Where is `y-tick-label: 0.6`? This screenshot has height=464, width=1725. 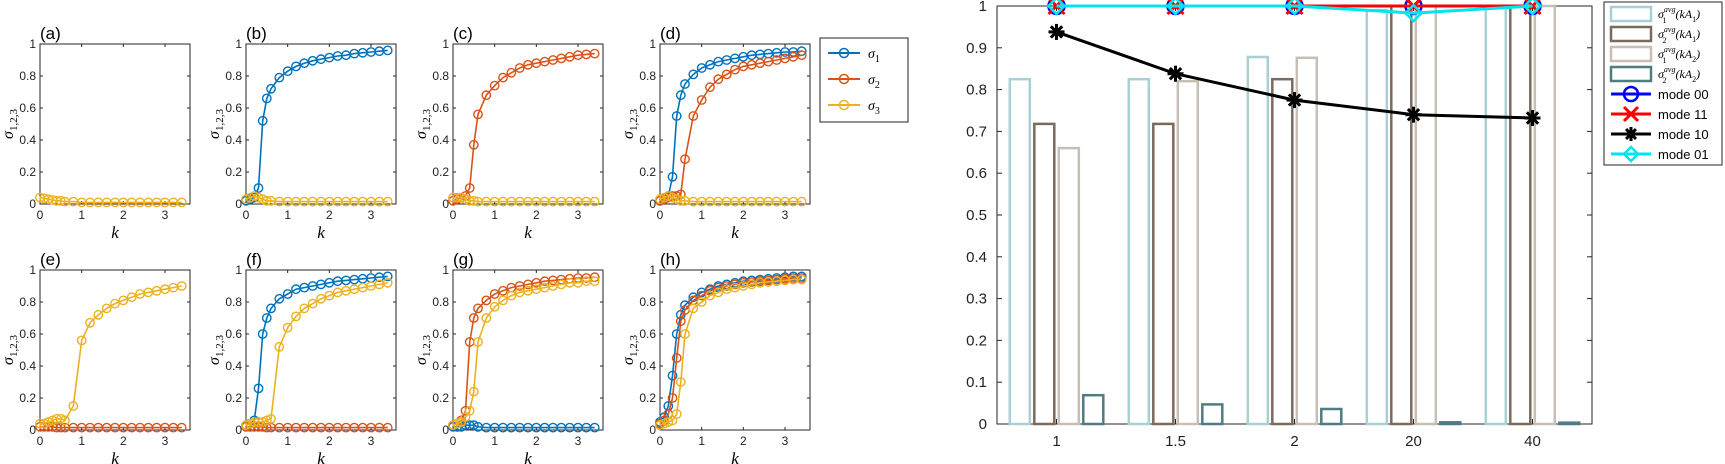 y-tick-label: 0.6 is located at coordinates (440, 334).